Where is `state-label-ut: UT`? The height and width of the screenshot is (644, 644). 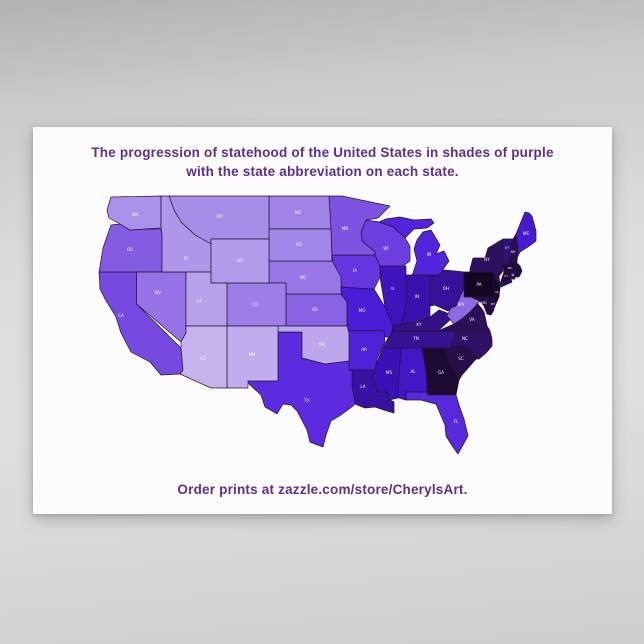
state-label-ut: UT is located at coordinates (199, 301).